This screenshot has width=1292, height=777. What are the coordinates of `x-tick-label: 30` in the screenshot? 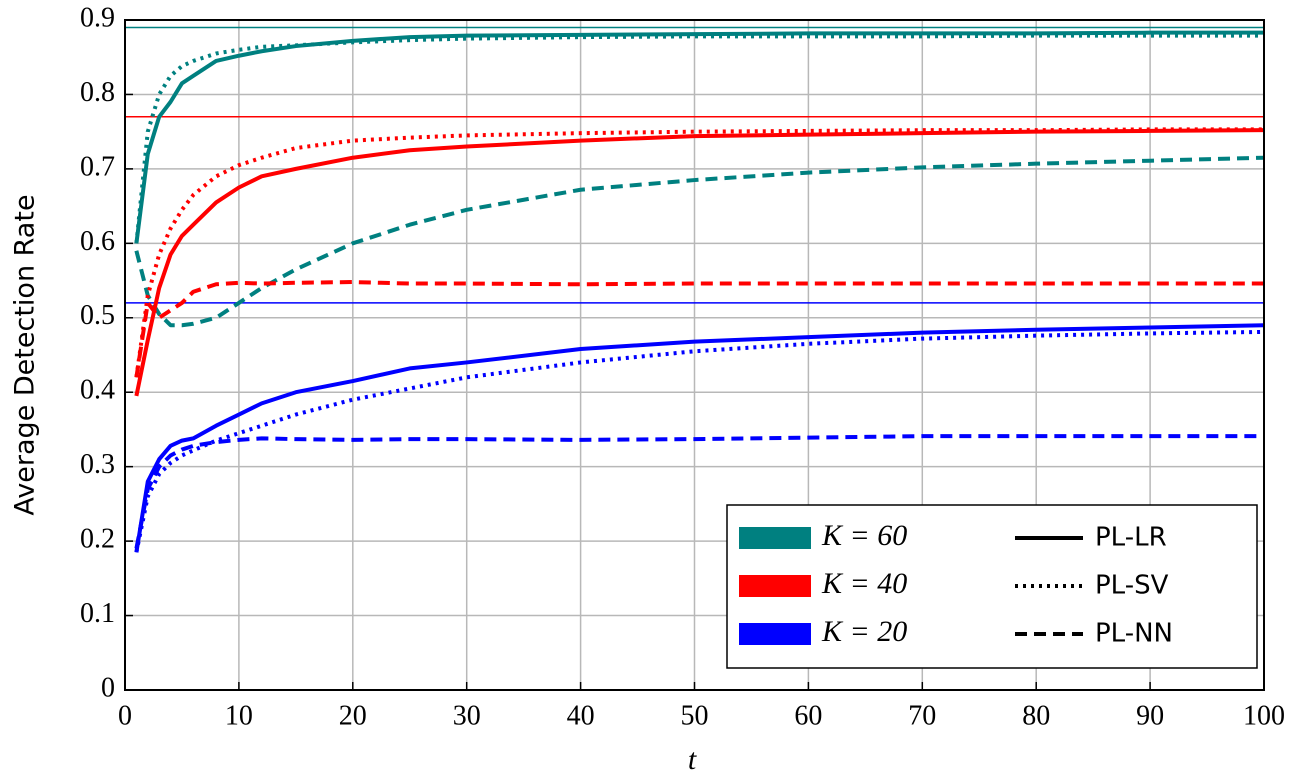 It's located at (467, 715).